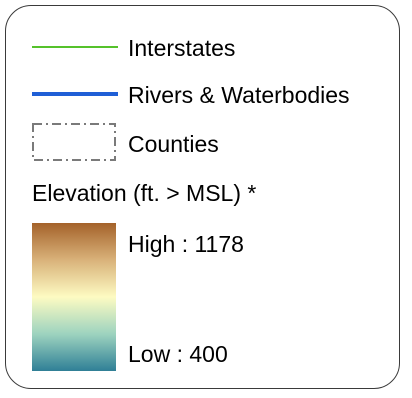  Describe the element at coordinates (74, 297) in the screenshot. I see `elevation-color-ramp` at that location.